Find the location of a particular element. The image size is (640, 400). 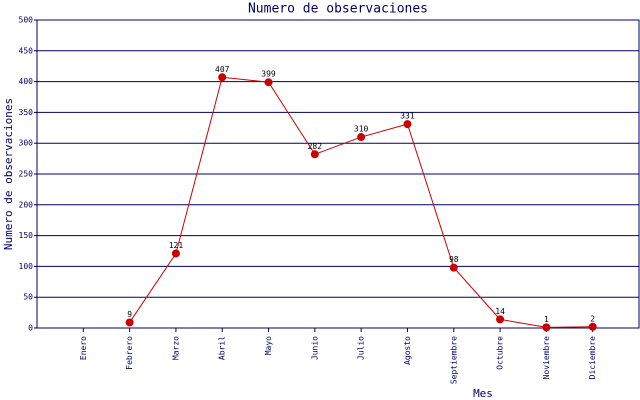

y-tick-label: 300 is located at coordinates (26, 143).